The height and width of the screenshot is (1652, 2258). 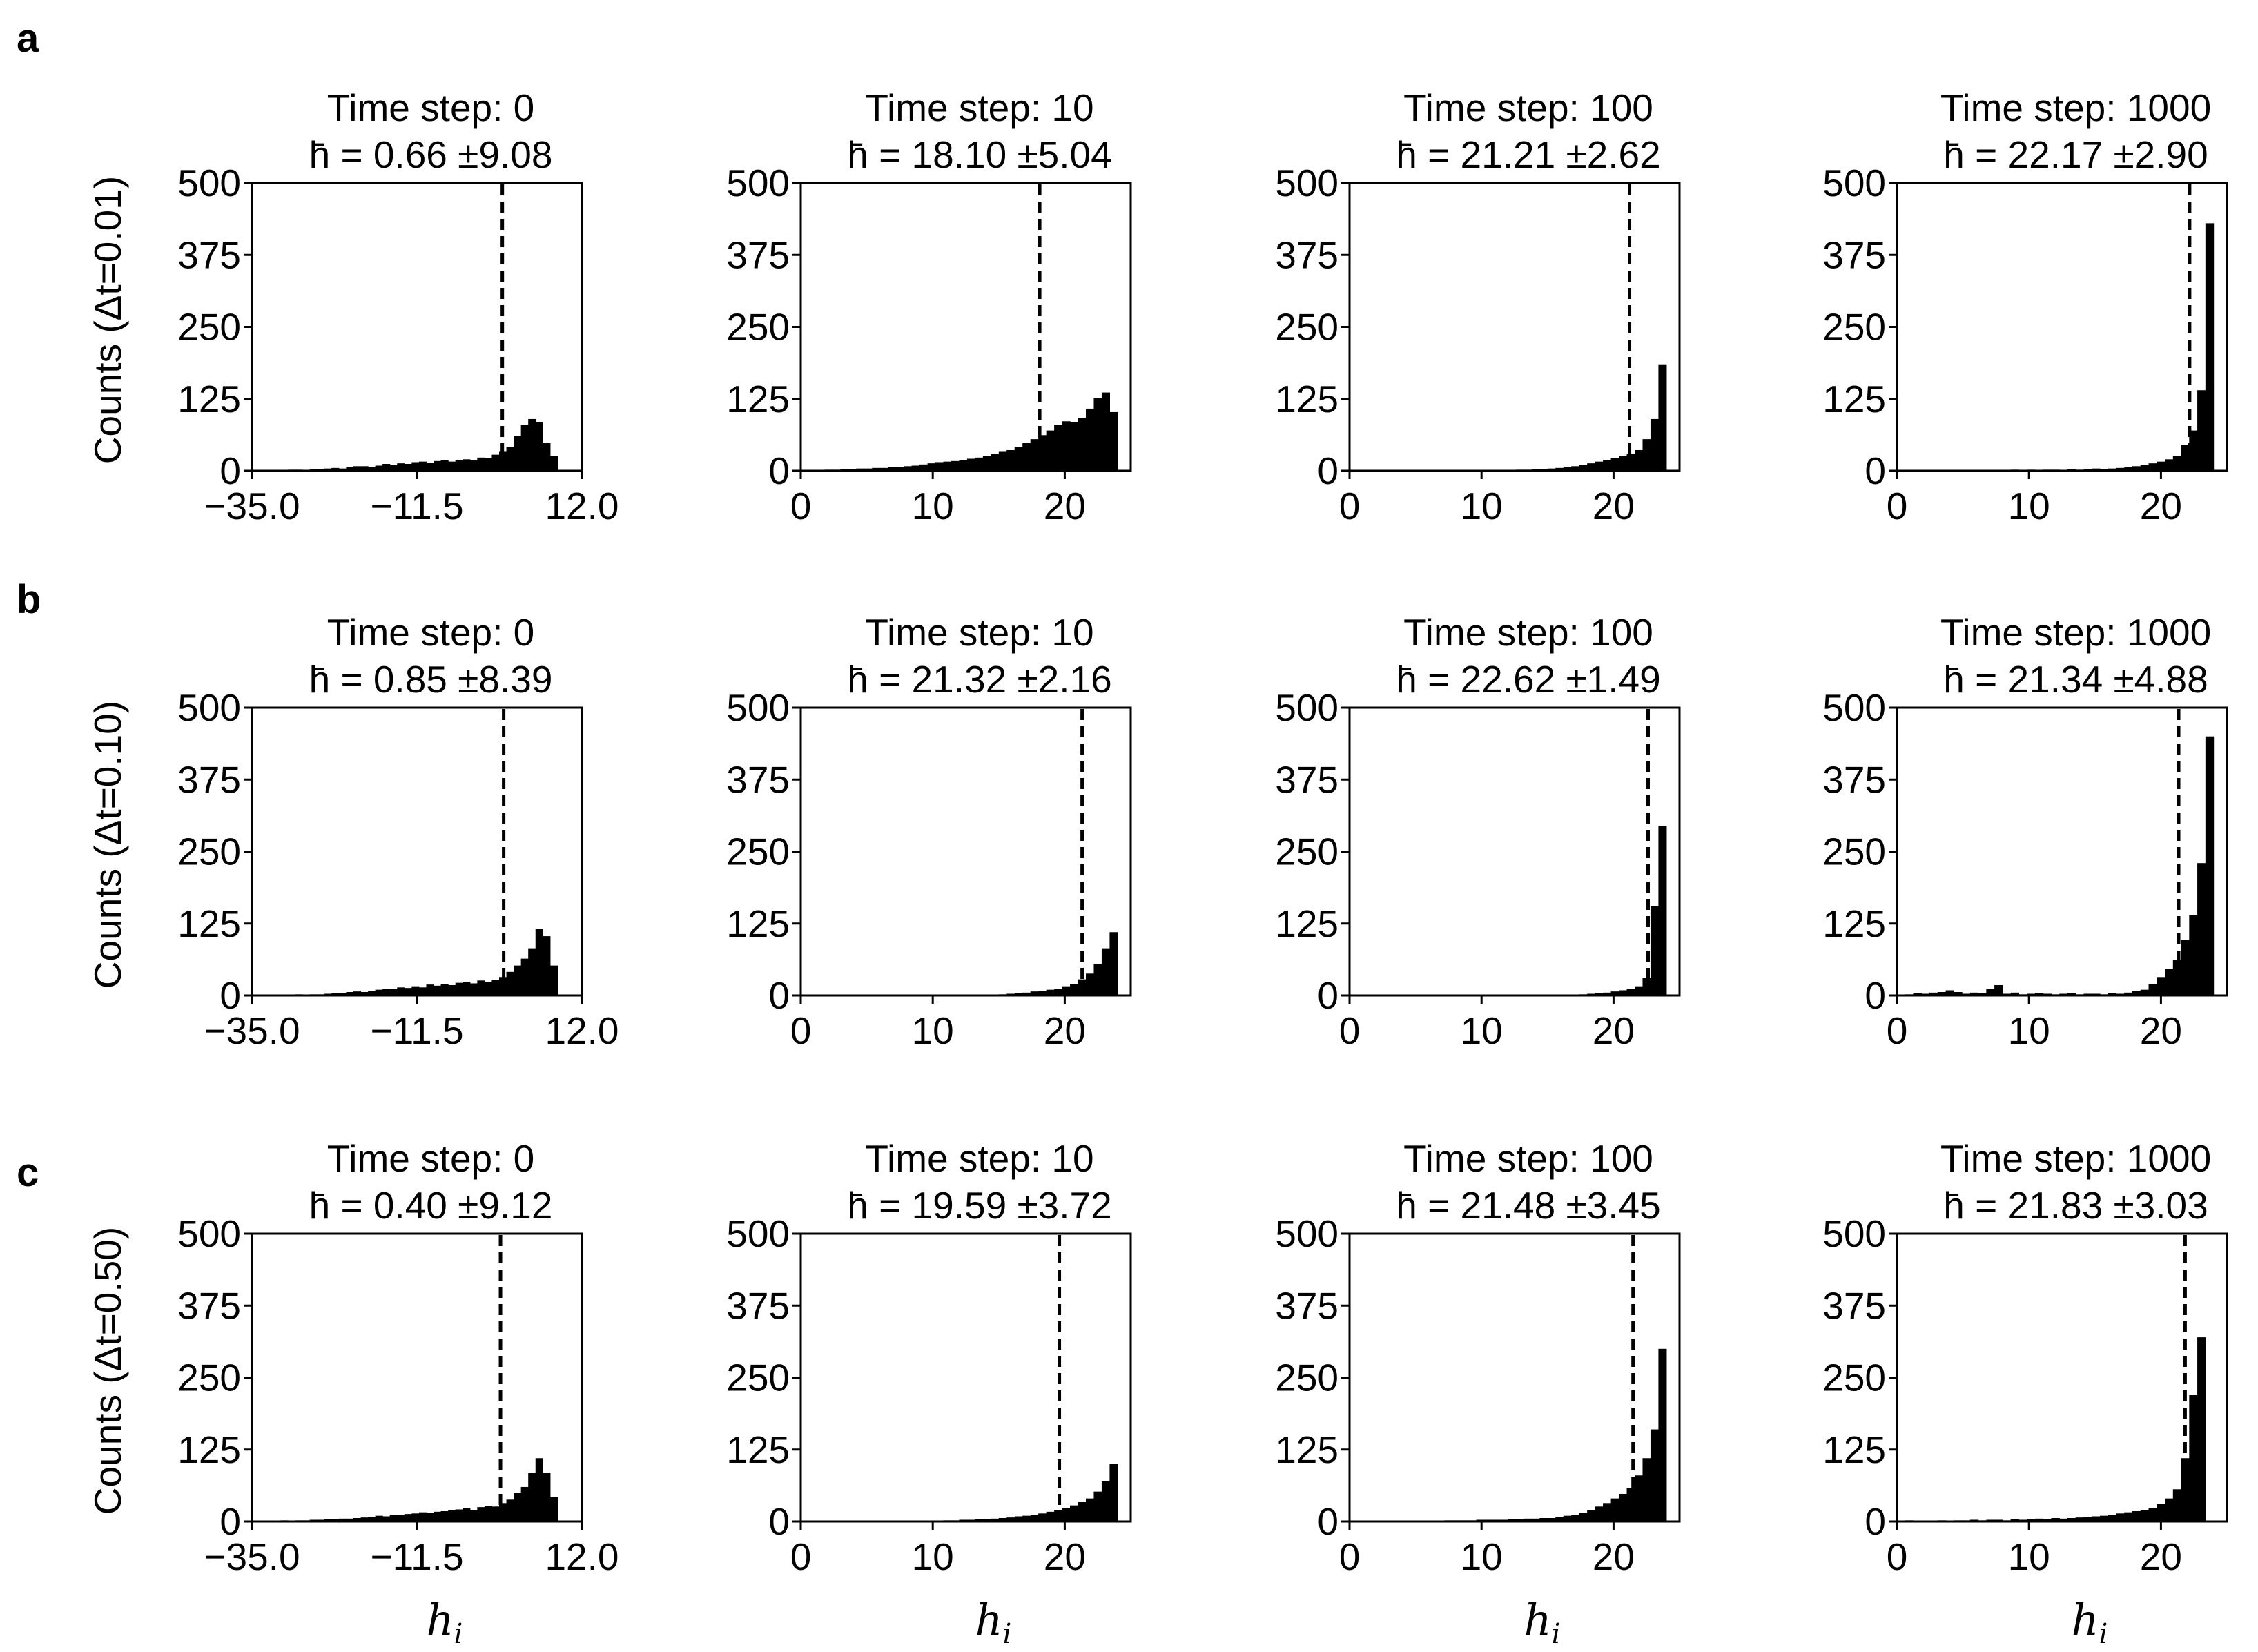 What do you see at coordinates (431, 1206) in the screenshot?
I see `panel-stat: h̄ = 0.40 ±9.12` at bounding box center [431, 1206].